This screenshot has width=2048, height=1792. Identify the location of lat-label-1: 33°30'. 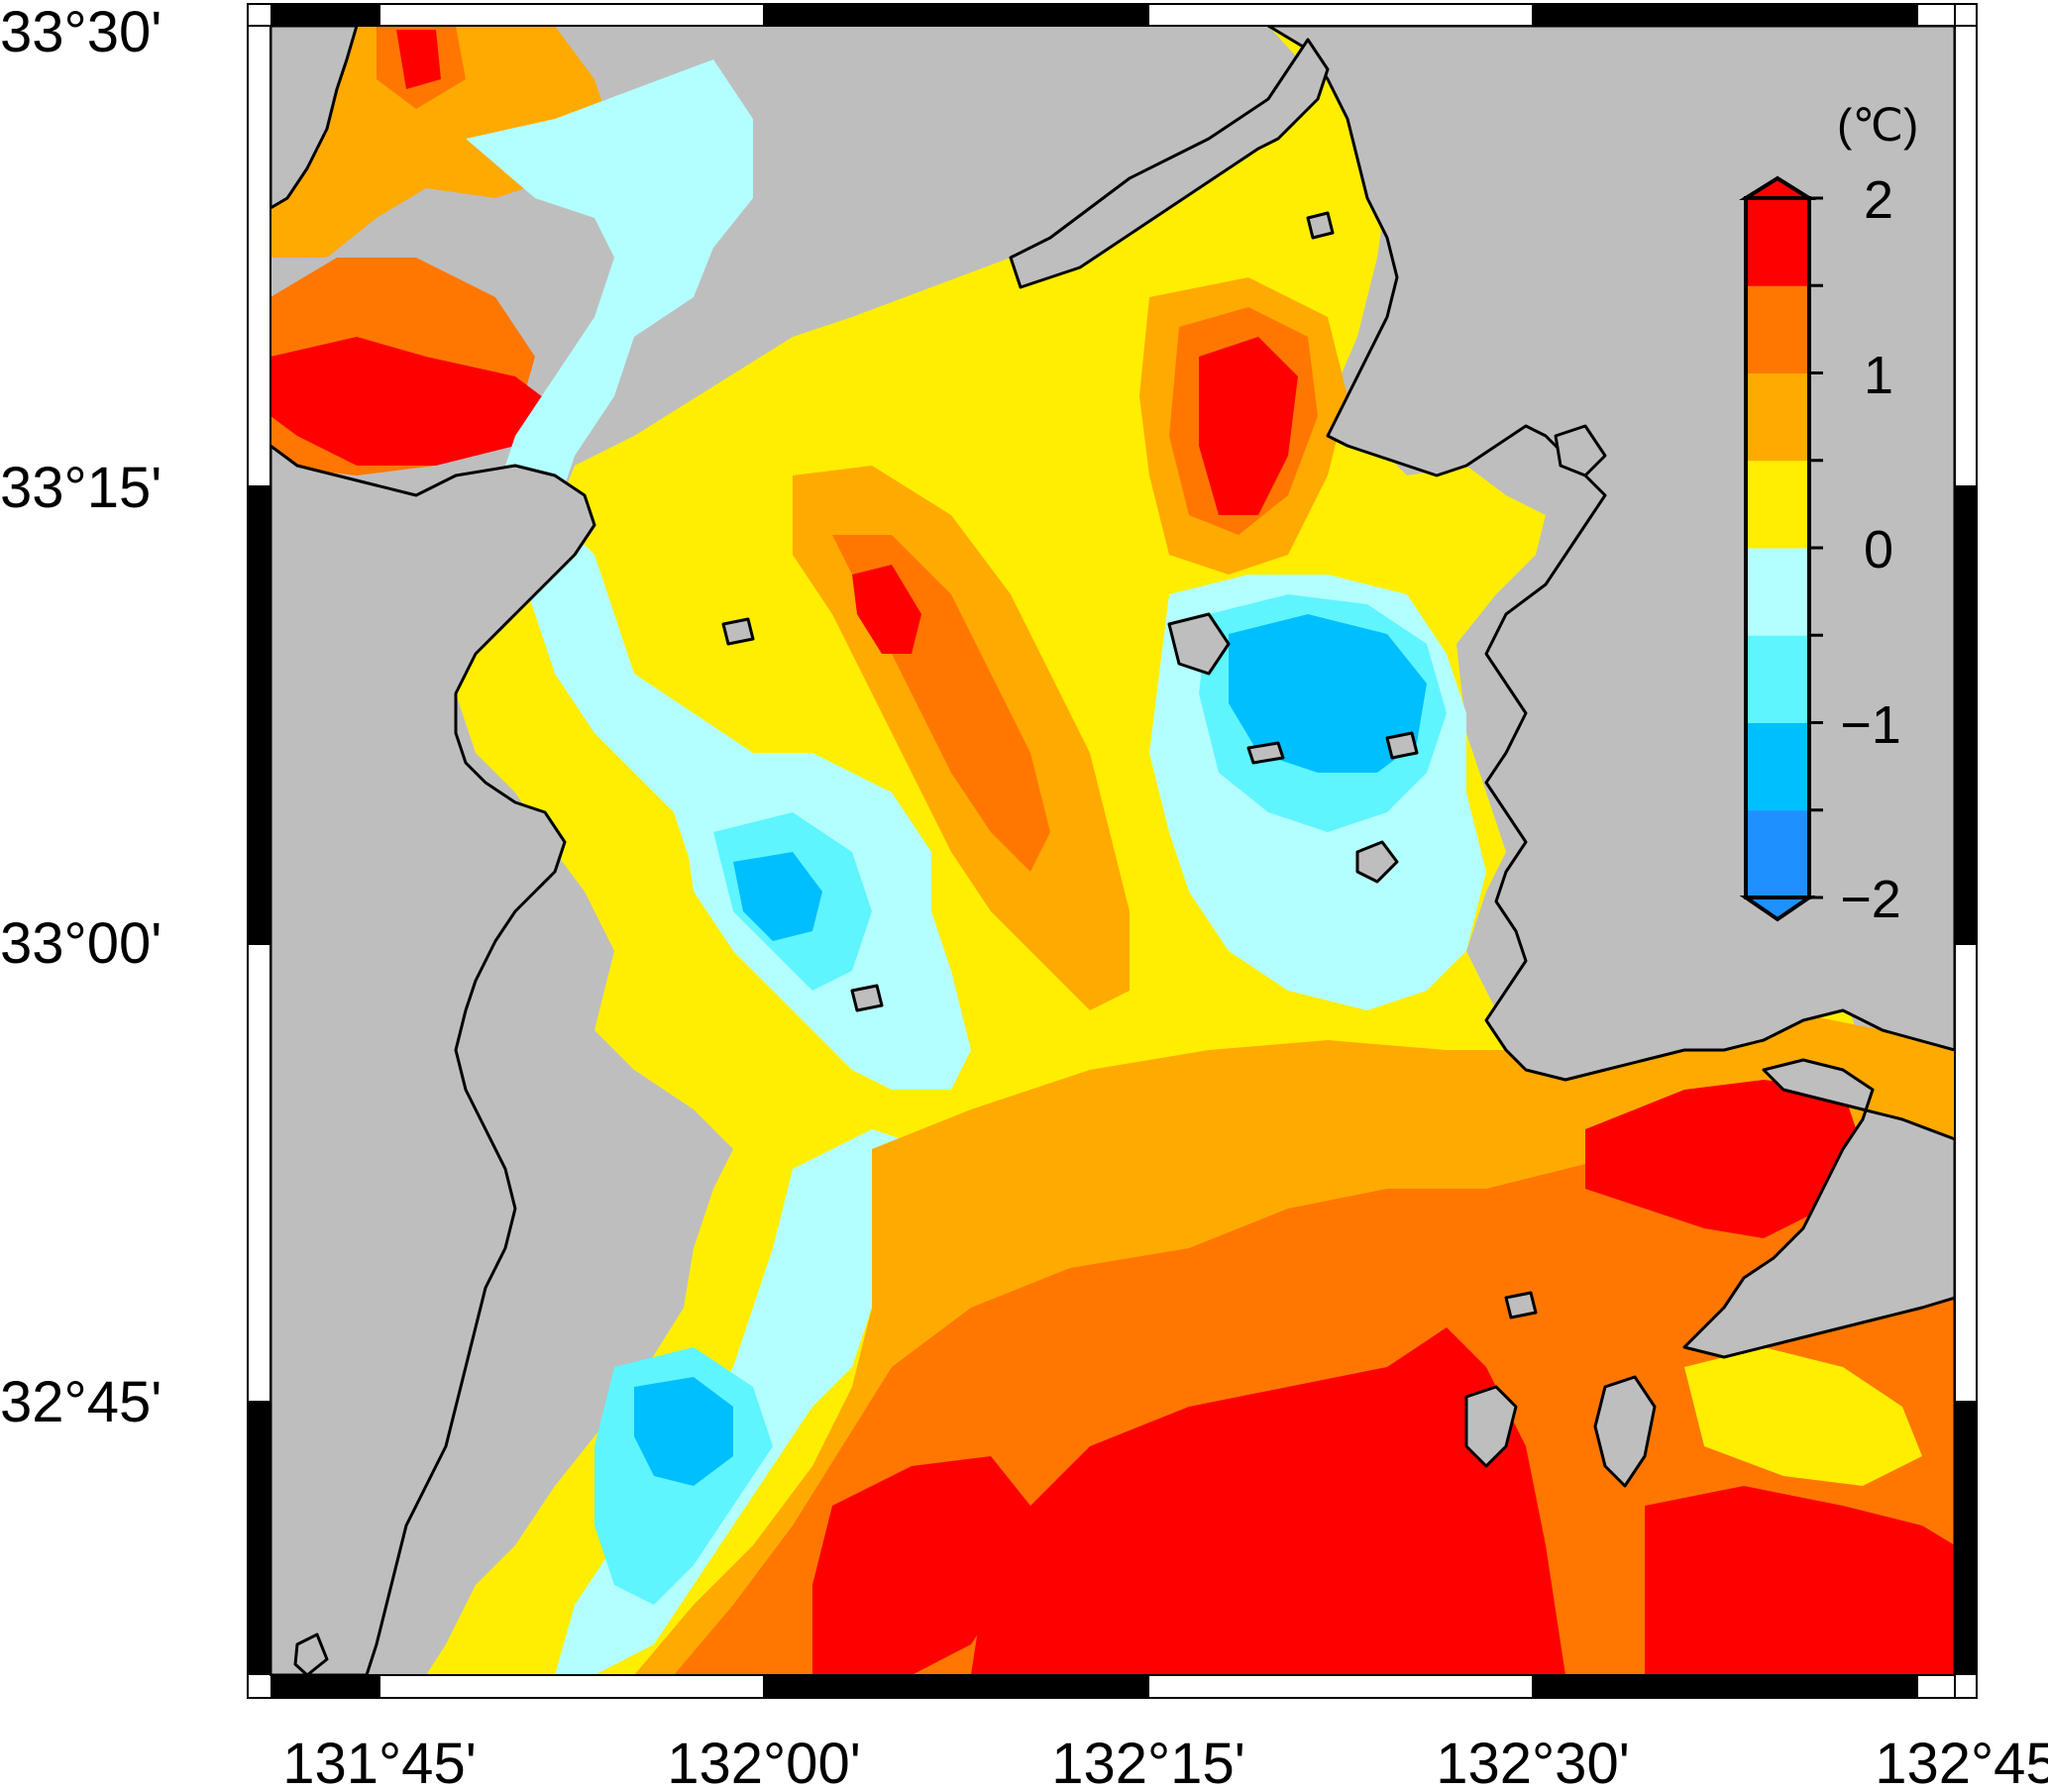
(81, 32).